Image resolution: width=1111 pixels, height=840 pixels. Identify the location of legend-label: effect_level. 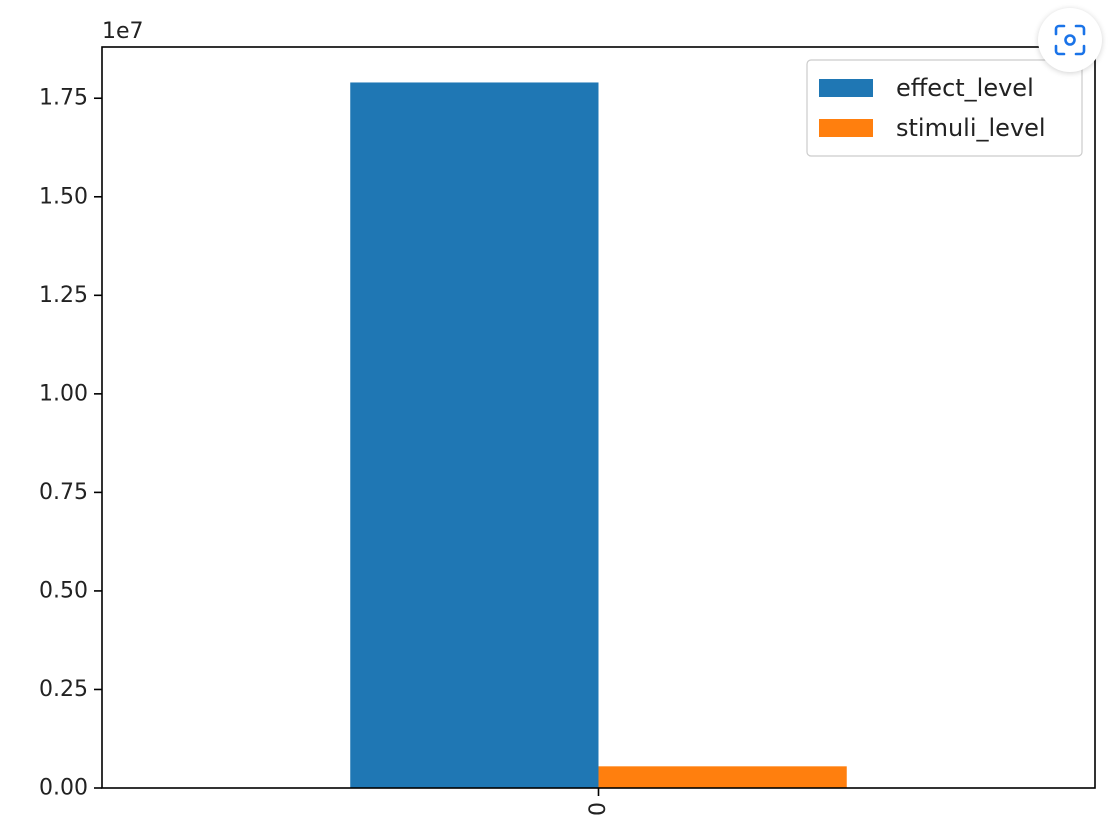
(965, 88).